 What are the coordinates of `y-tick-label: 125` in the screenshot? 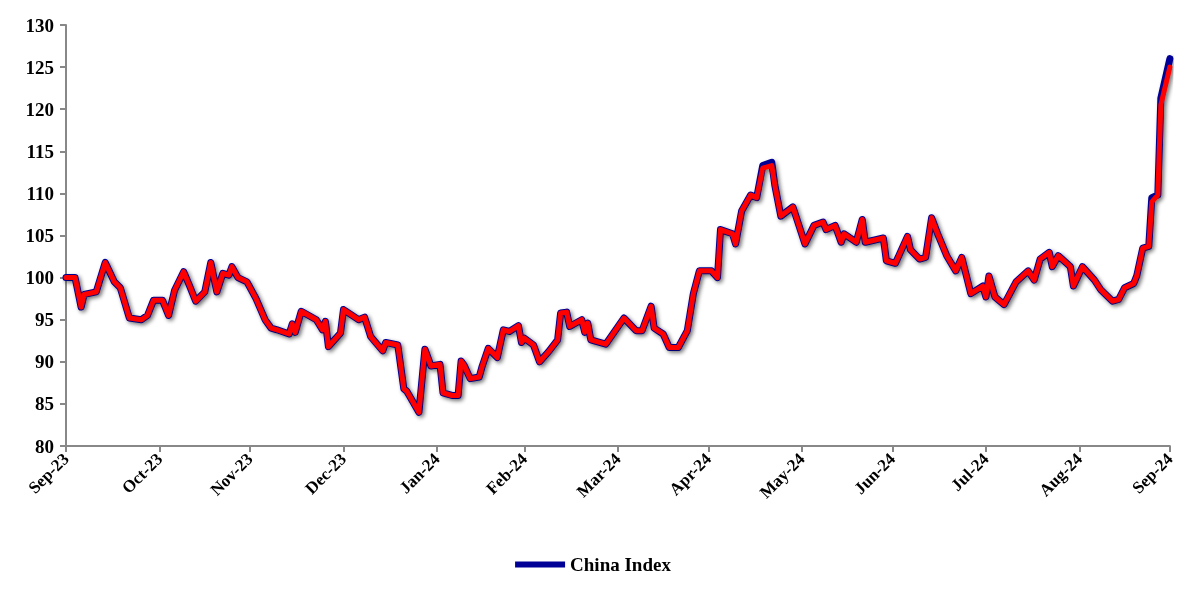 It's located at (39, 67).